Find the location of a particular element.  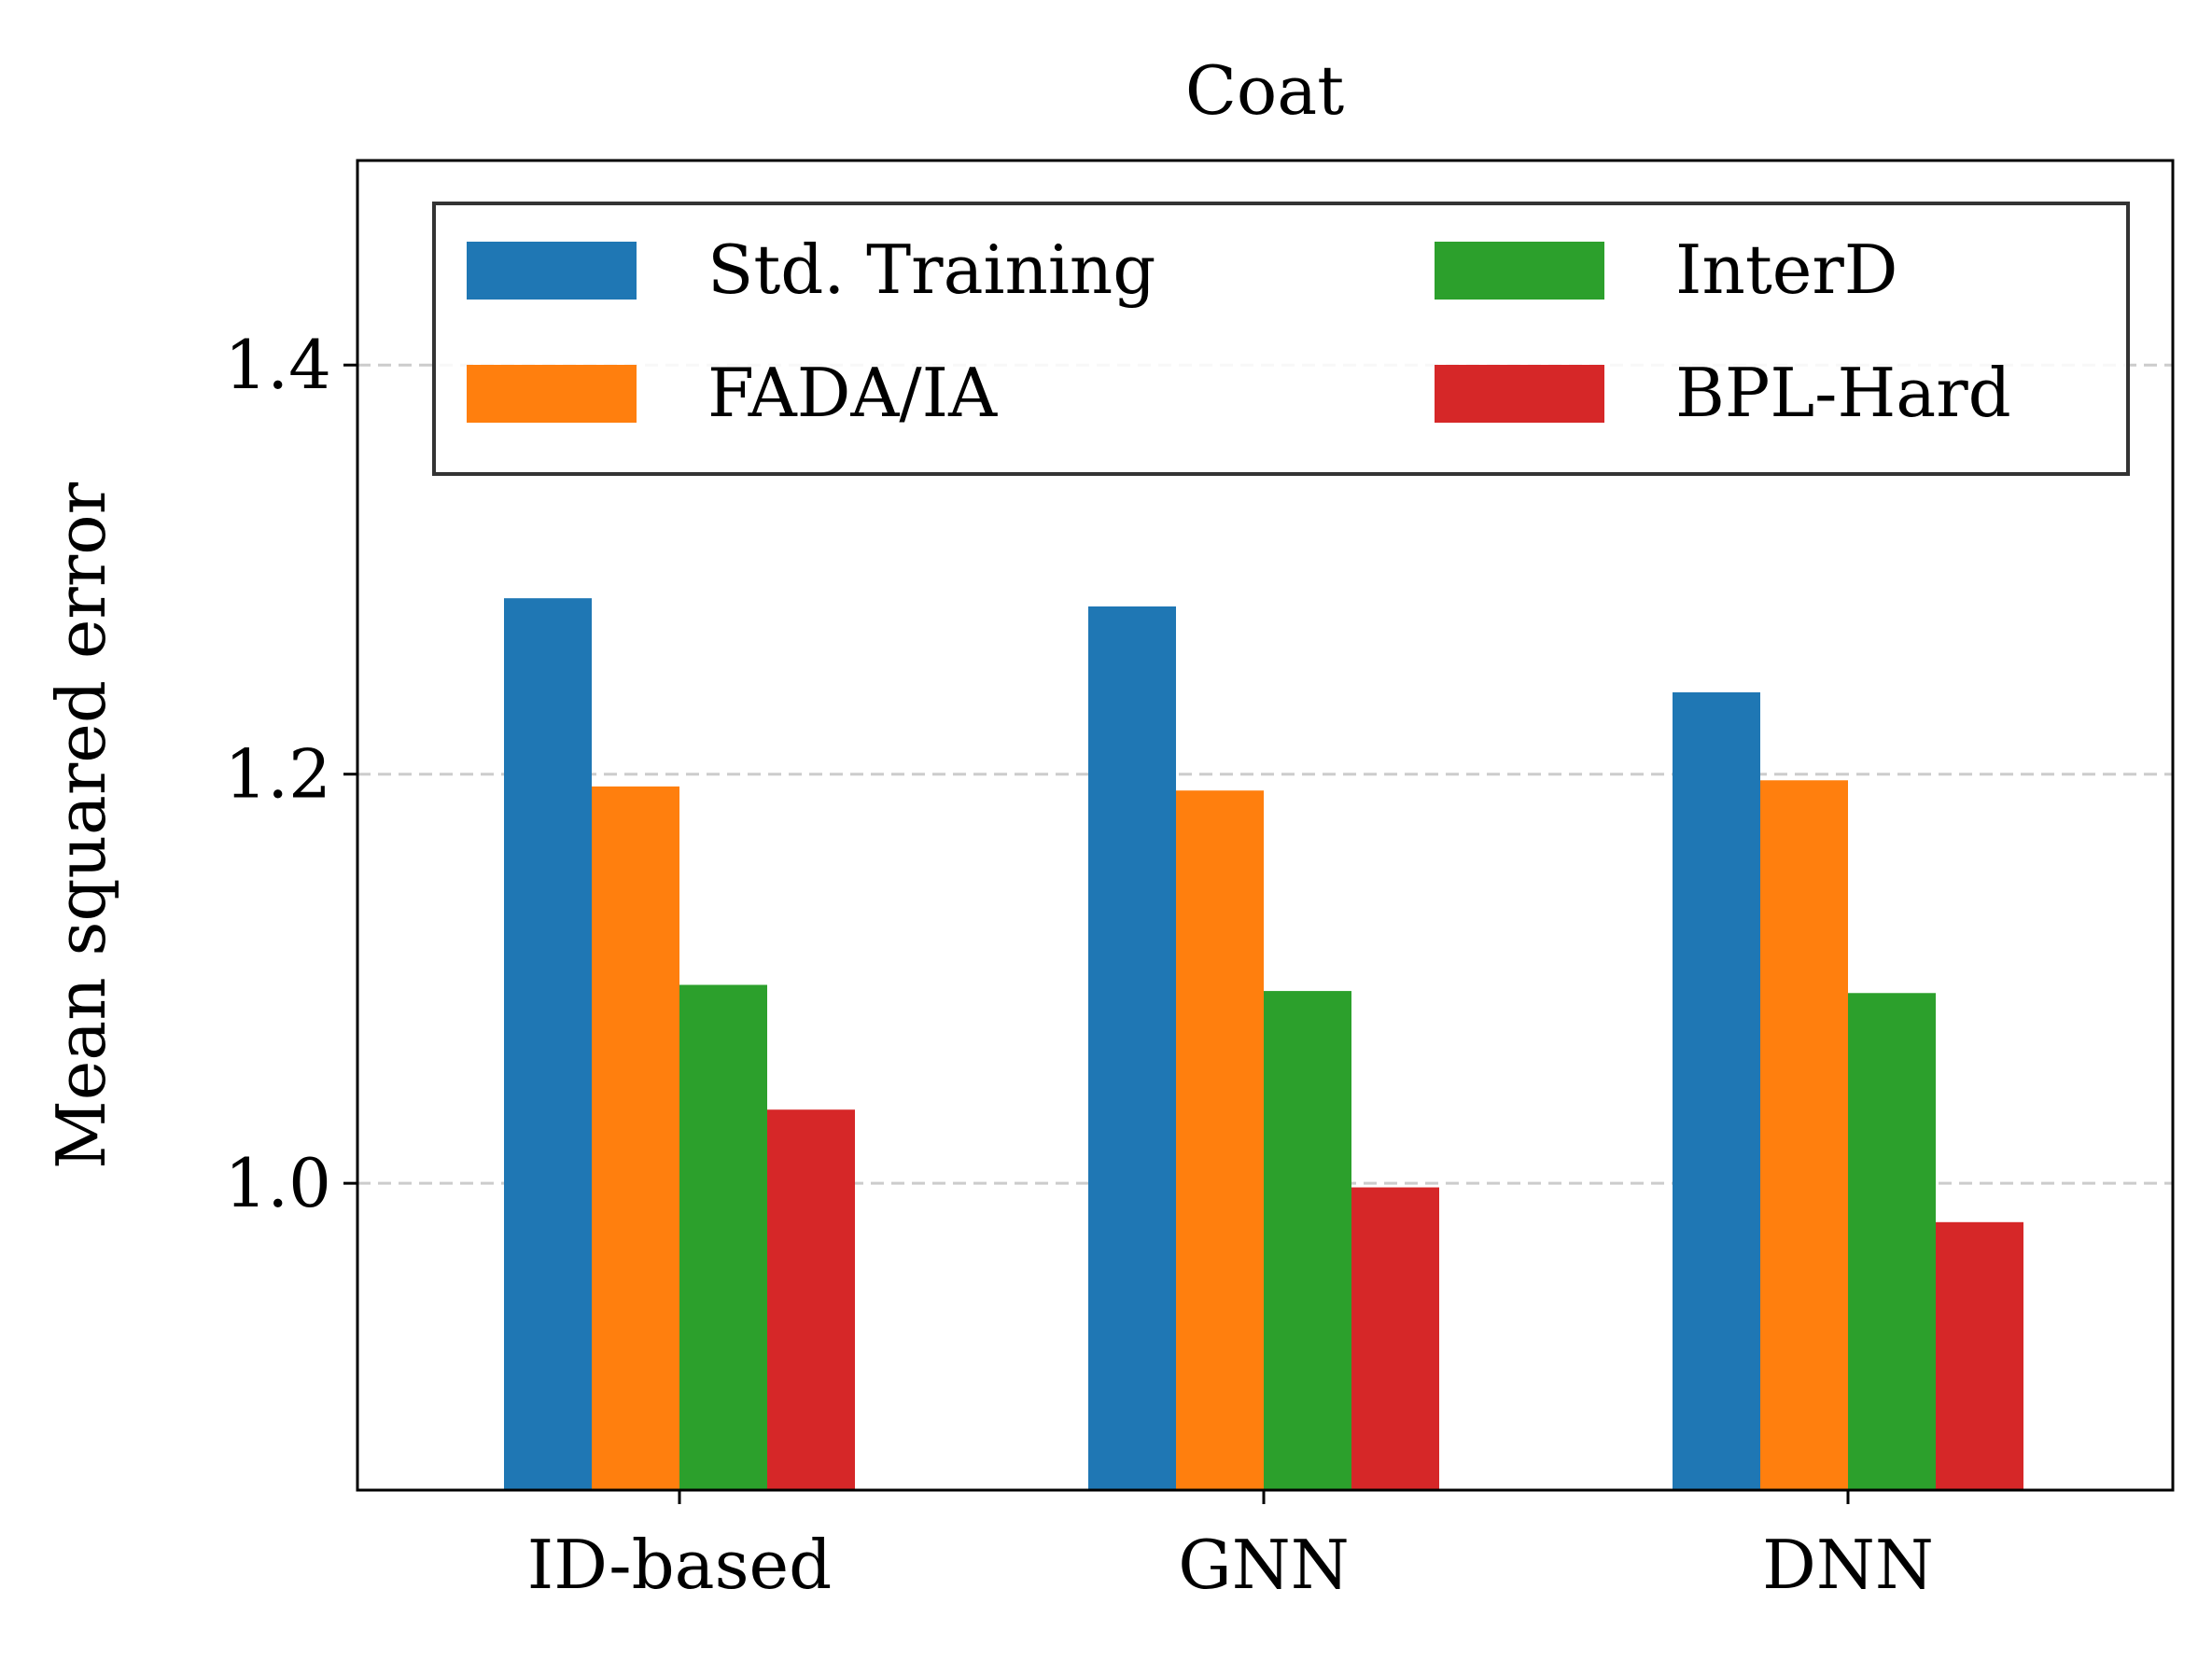

bar-fada-ia-gnn is located at coordinates (1220, 1140).